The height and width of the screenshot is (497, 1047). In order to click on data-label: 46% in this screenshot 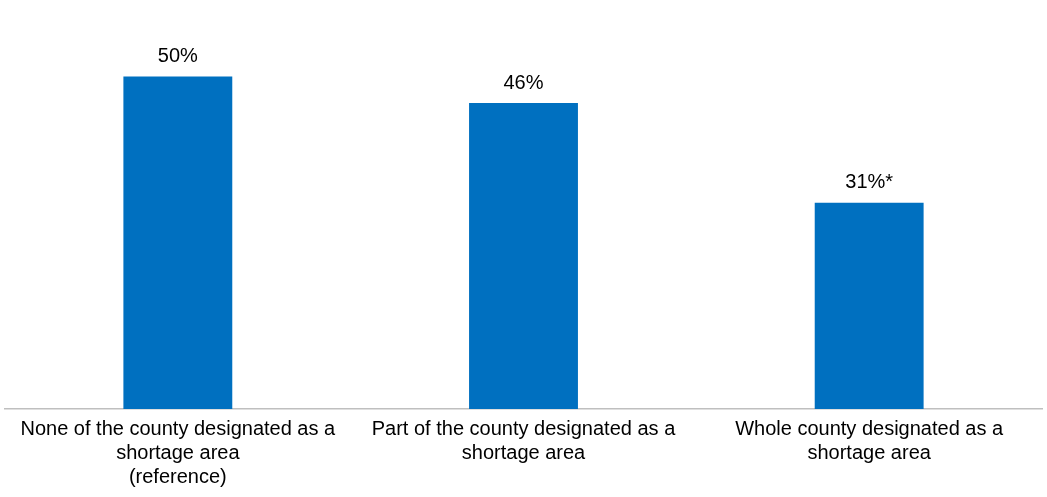, I will do `click(523, 81)`.